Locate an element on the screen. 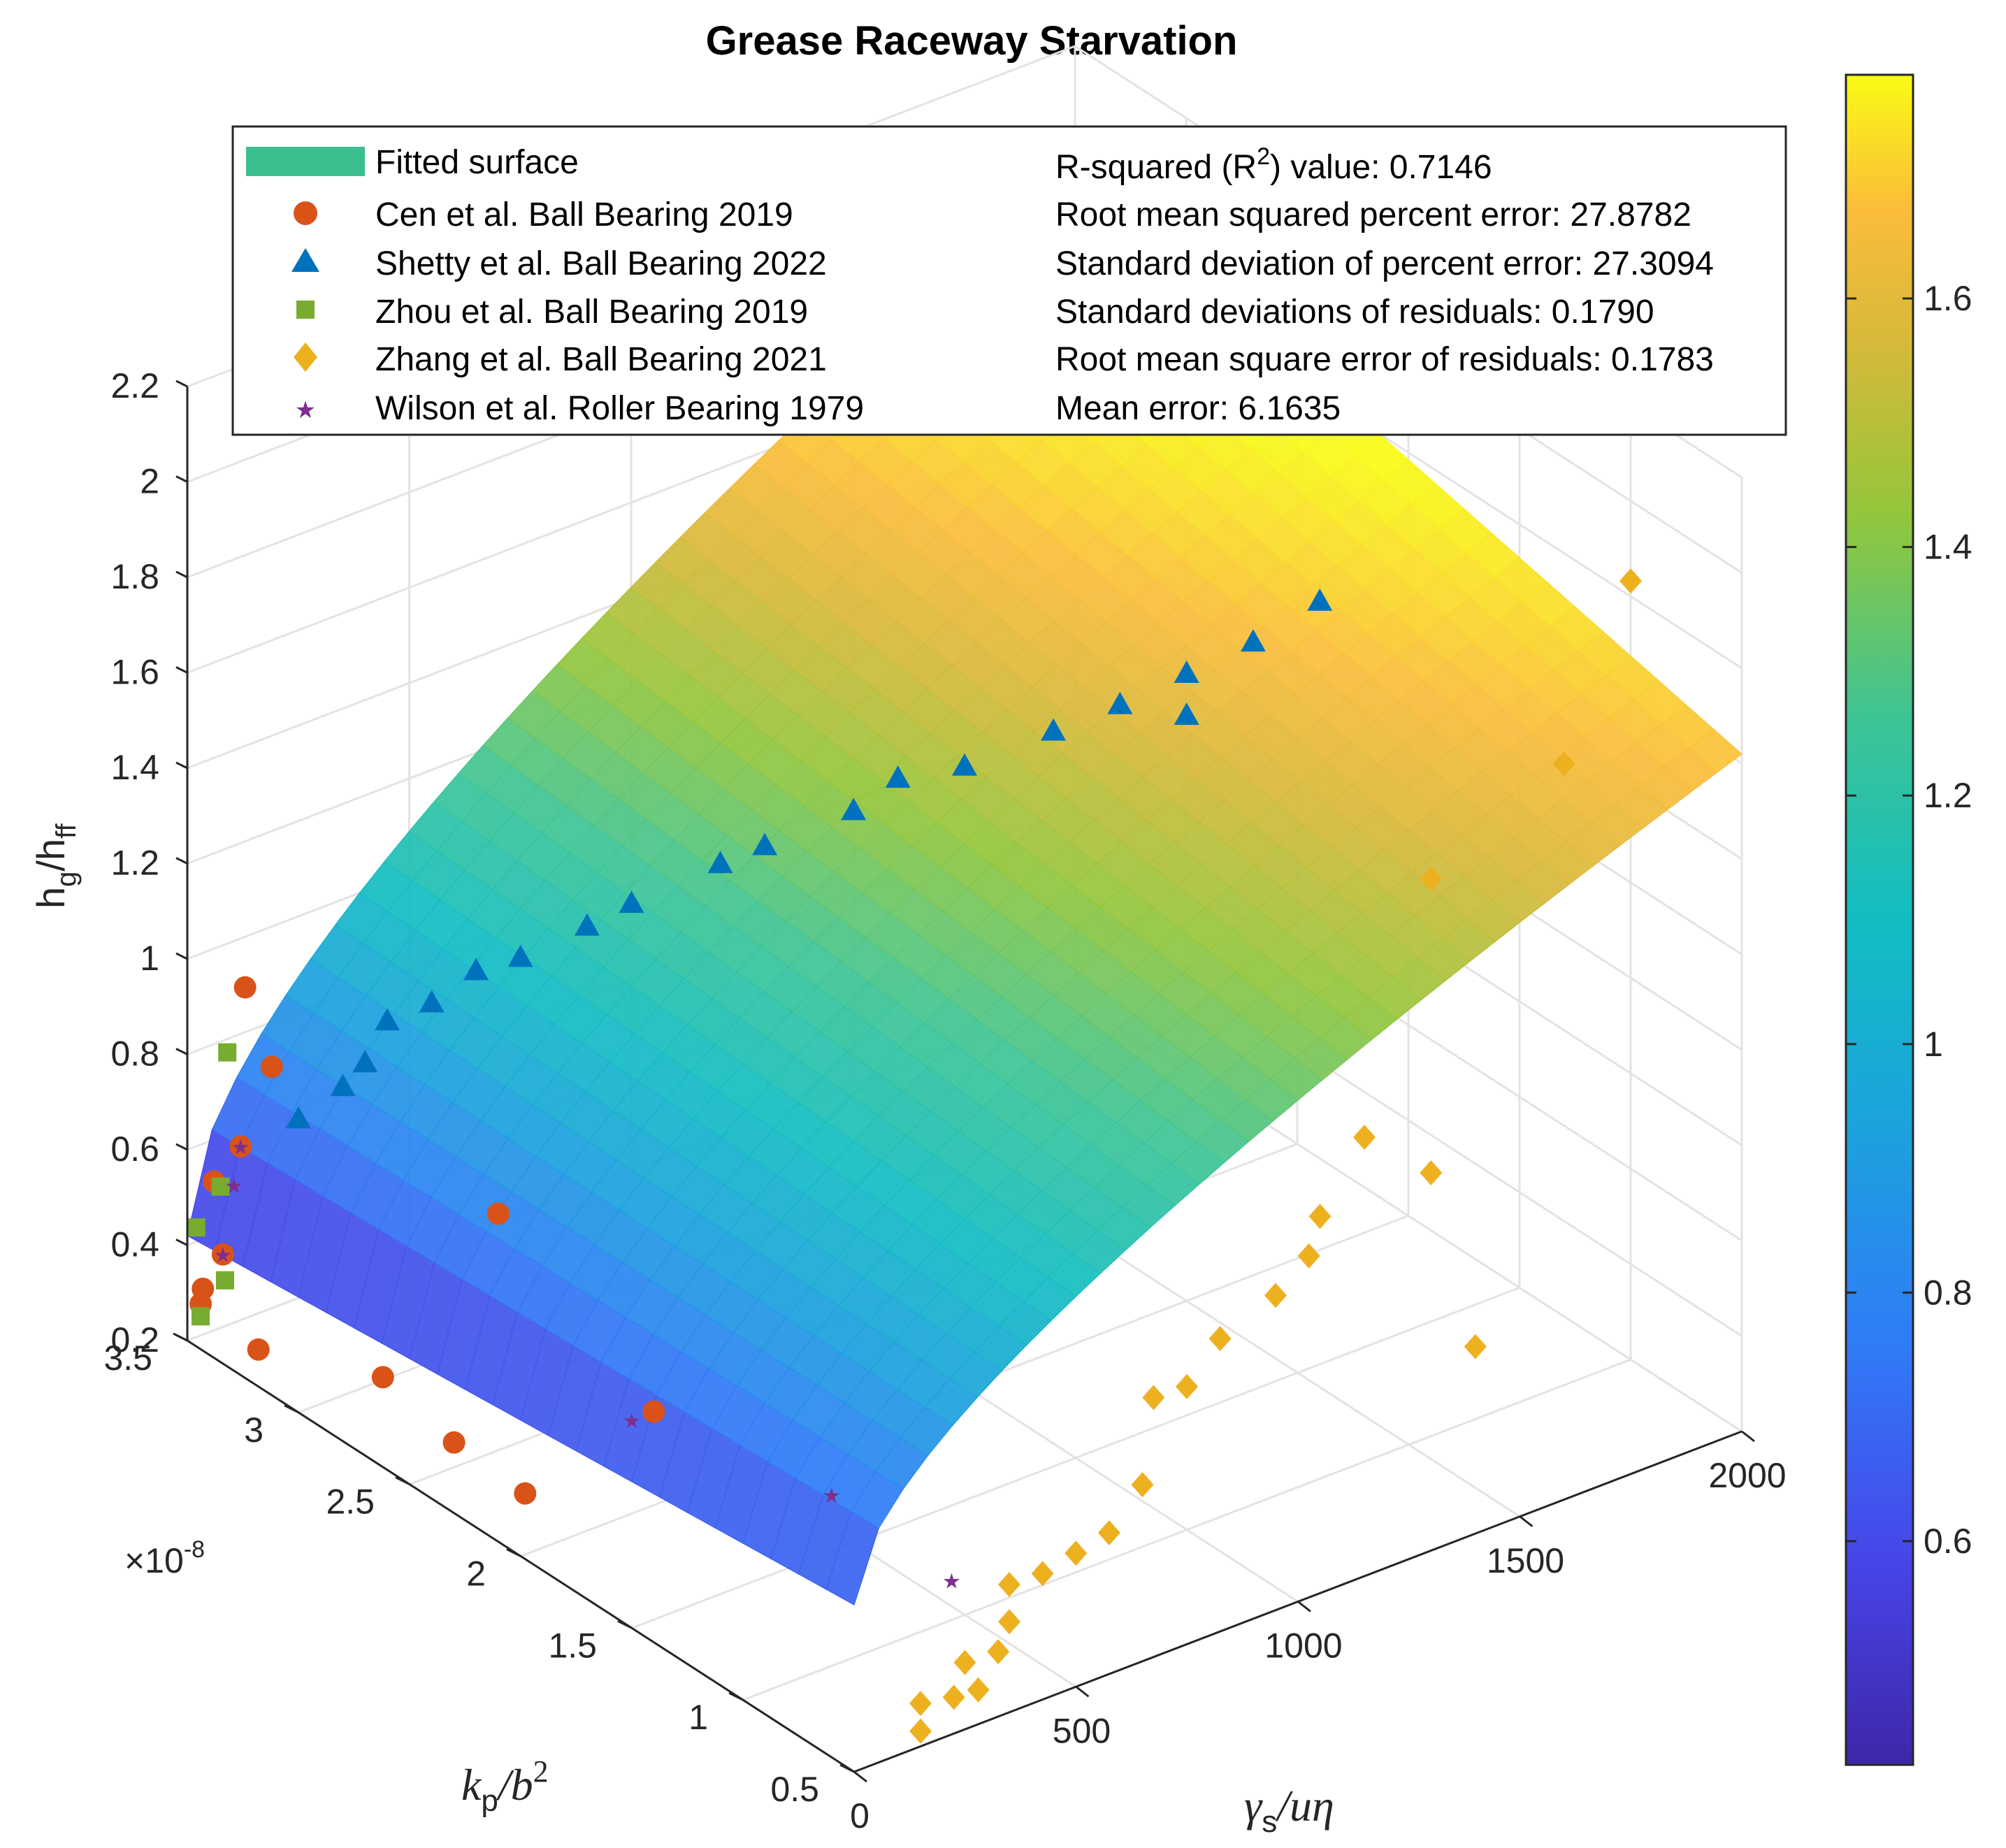 Image resolution: width=2006 pixels, height=1848 pixels. legend-marker-circle is located at coordinates (305, 213).